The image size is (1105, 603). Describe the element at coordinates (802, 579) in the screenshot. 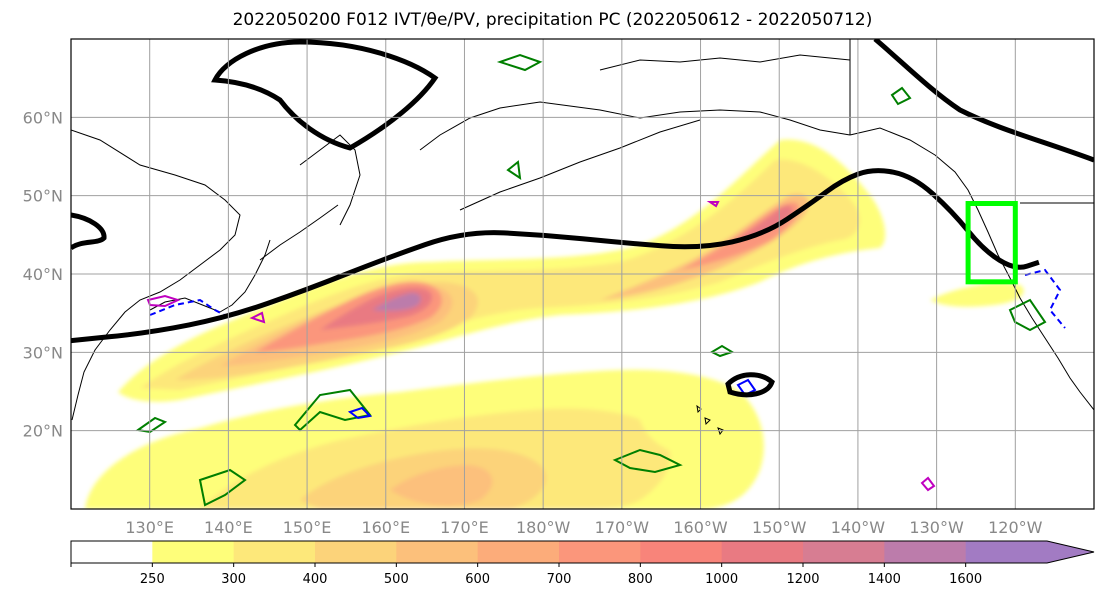

I see `colorbar-label: 1200` at that location.